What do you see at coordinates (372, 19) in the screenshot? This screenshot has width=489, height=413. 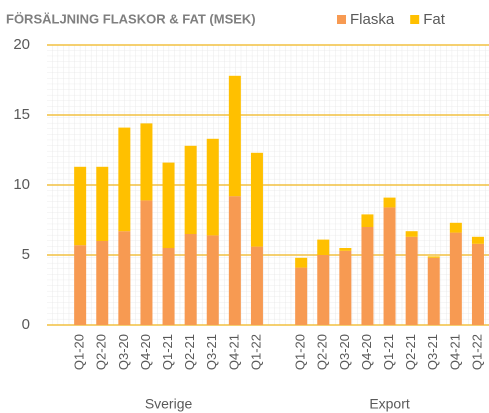 I see `legend-label: Flaska` at bounding box center [372, 19].